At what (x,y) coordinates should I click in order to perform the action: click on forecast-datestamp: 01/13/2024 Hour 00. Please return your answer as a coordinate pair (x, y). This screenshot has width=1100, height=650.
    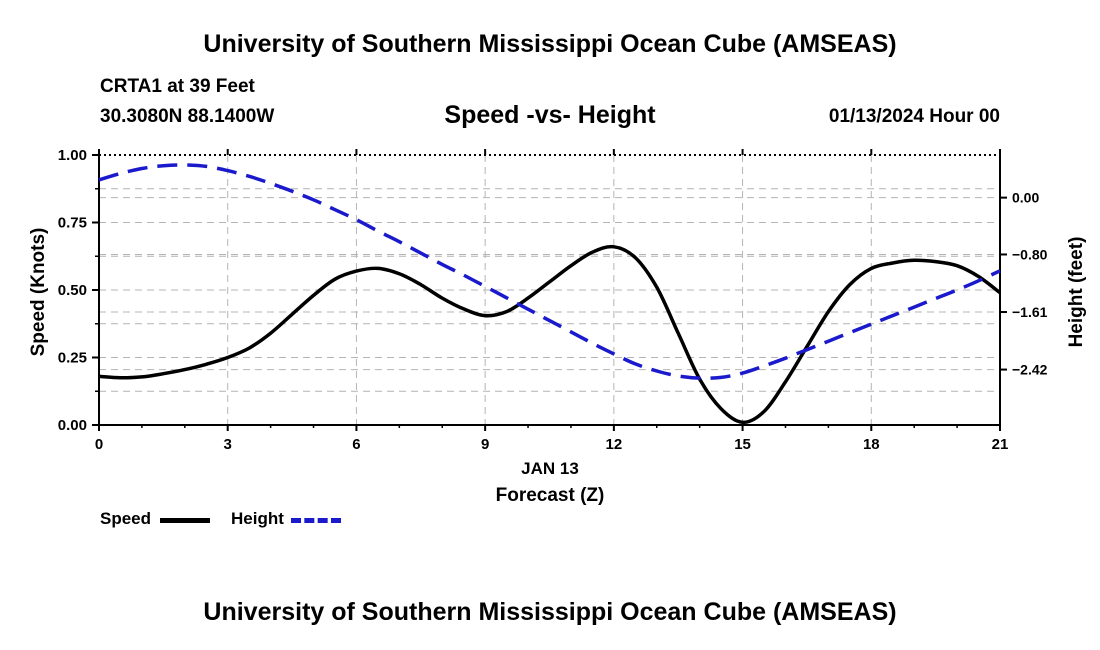
    Looking at the image, I should click on (914, 116).